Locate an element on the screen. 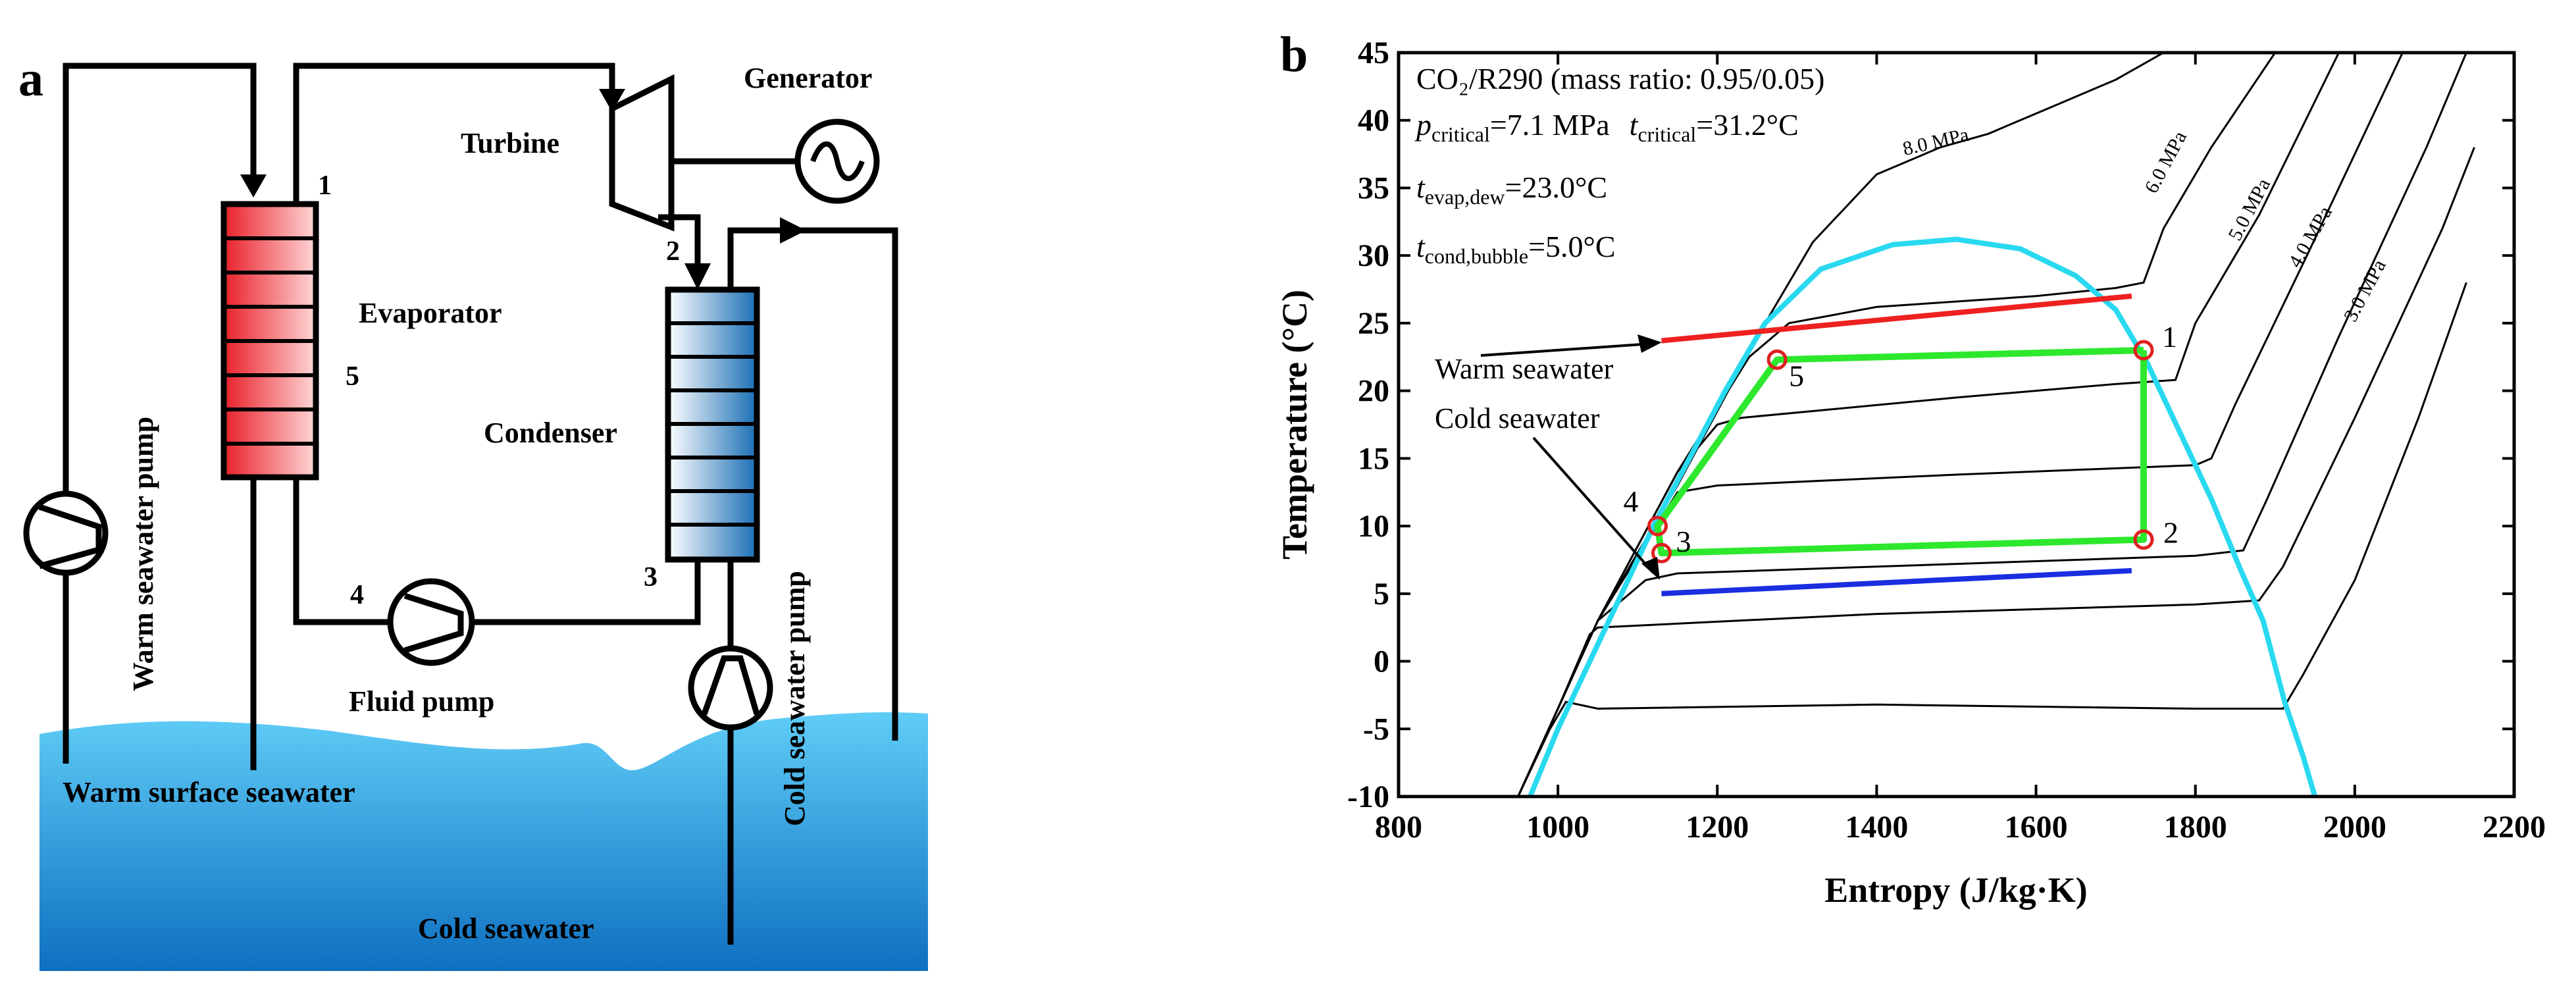 Image resolution: width=2576 pixels, height=996 pixels. state-point-label-3: 3 is located at coordinates (1683, 541).